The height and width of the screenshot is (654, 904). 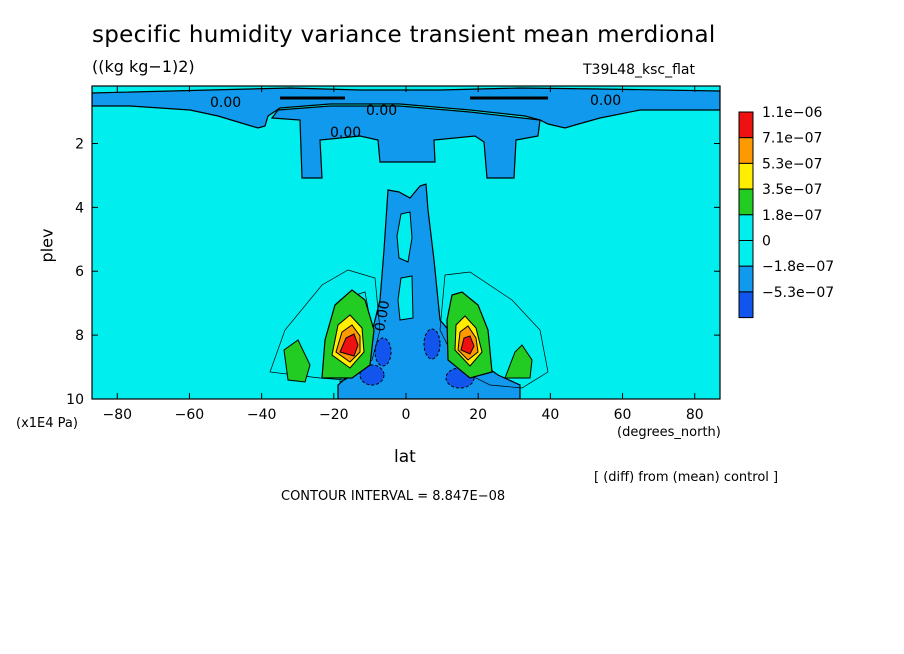 I want to click on y-tick-label: 6, so click(x=79, y=272).